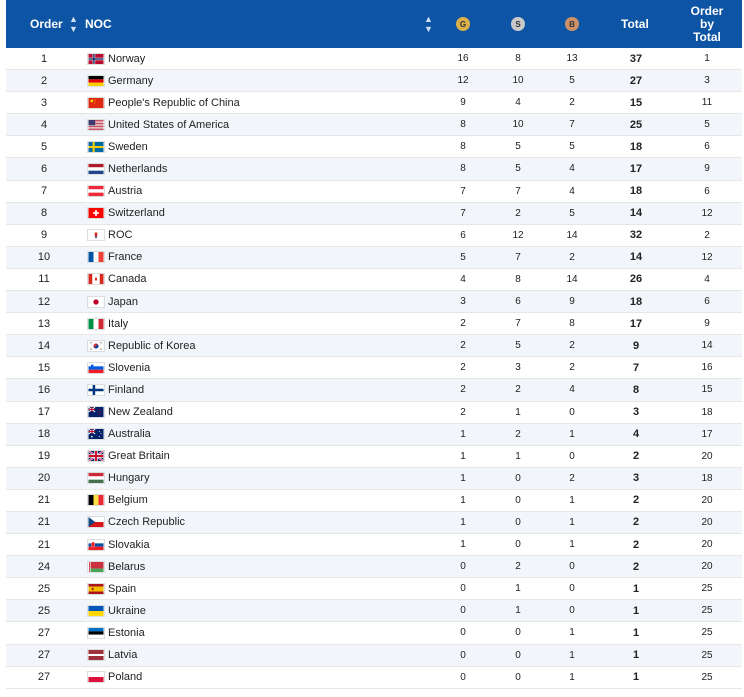 Image resolution: width=744 pixels, height=697 pixels. I want to click on table-row: 18 Australia 1 2 1 4 17, so click(374, 434).